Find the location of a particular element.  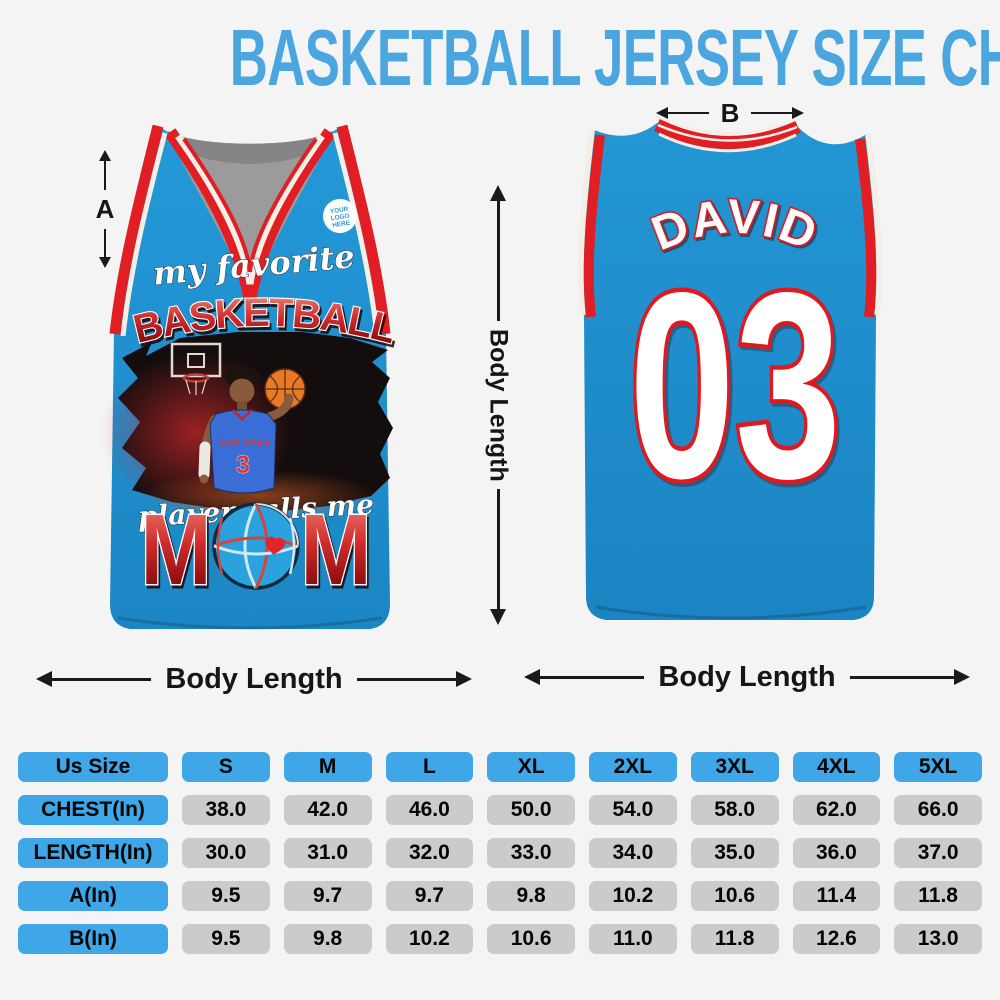

measure-b-label: B is located at coordinates (730, 112).